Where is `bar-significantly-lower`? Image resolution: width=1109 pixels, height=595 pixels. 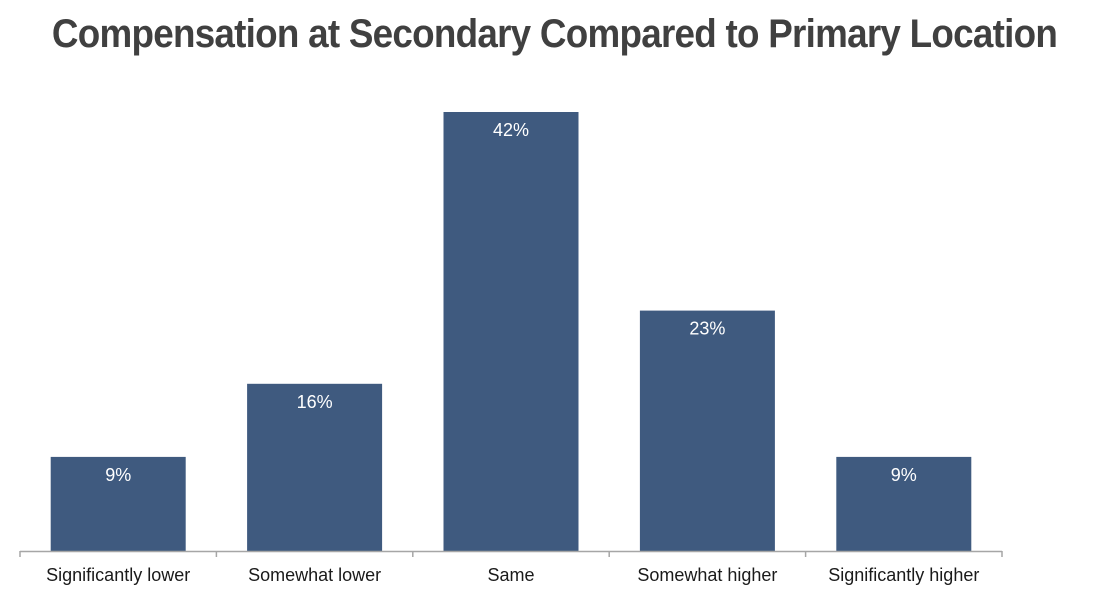
bar-significantly-lower is located at coordinates (118, 503).